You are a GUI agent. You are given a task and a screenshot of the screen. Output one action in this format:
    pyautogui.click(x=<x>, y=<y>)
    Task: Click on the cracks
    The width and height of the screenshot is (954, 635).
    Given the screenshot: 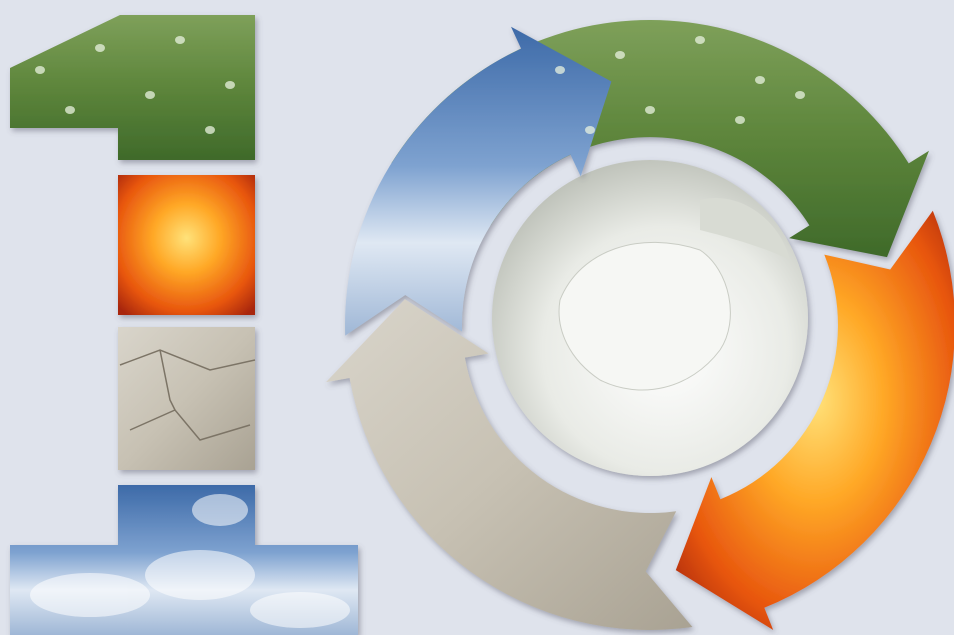 What is the action you would take?
    pyautogui.click(x=187, y=395)
    